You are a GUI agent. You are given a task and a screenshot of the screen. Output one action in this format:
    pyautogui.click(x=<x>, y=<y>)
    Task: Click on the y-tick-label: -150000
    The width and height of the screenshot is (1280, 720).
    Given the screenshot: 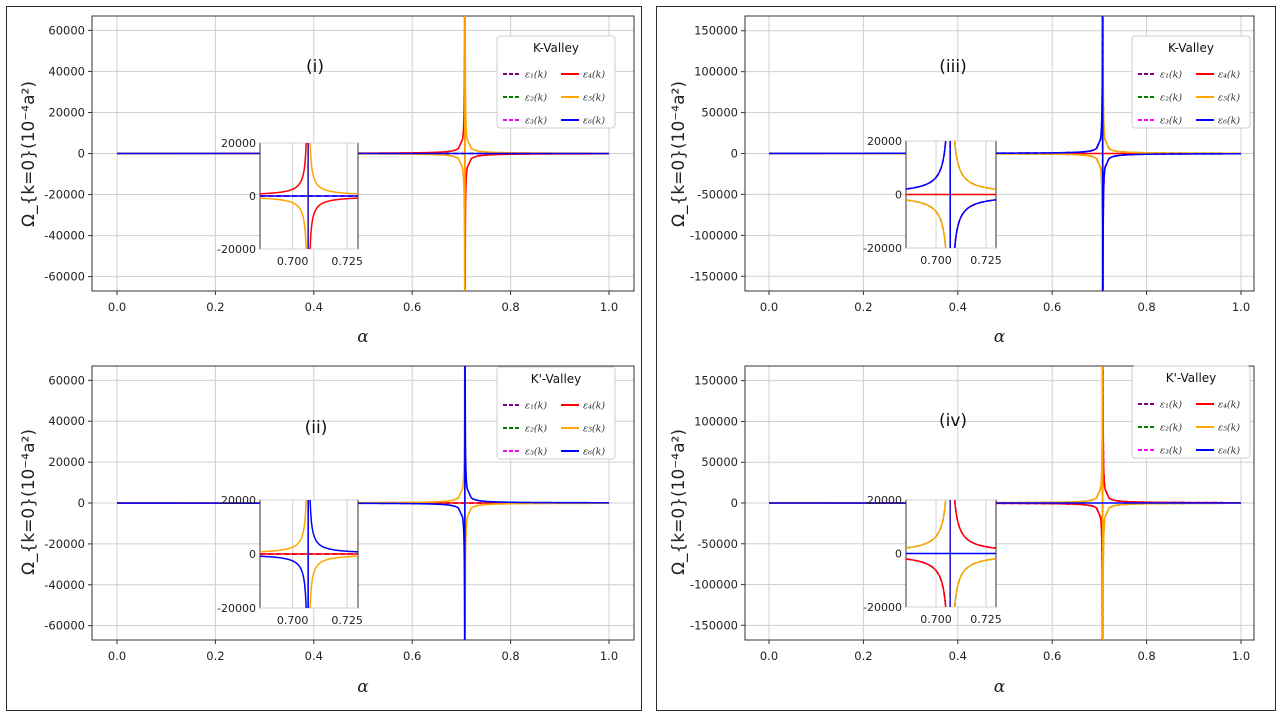 What is the action you would take?
    pyautogui.click(x=714, y=276)
    